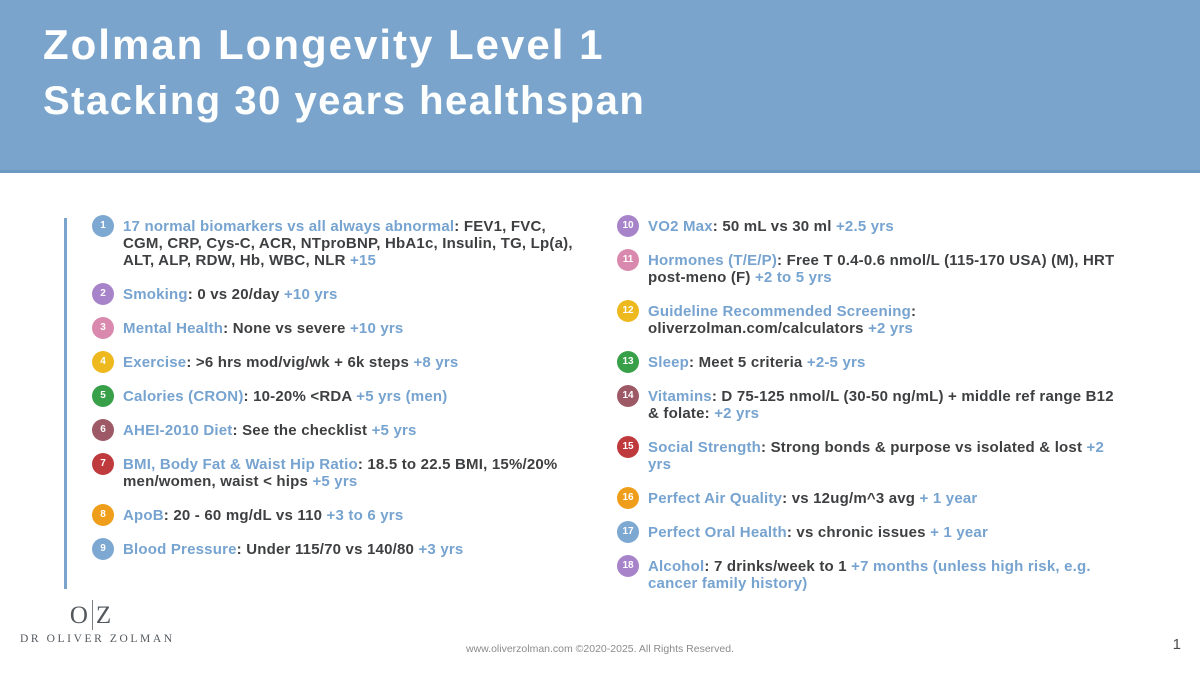  What do you see at coordinates (178, 430) in the screenshot?
I see `item-label: AHEI-2010 Diet` at bounding box center [178, 430].